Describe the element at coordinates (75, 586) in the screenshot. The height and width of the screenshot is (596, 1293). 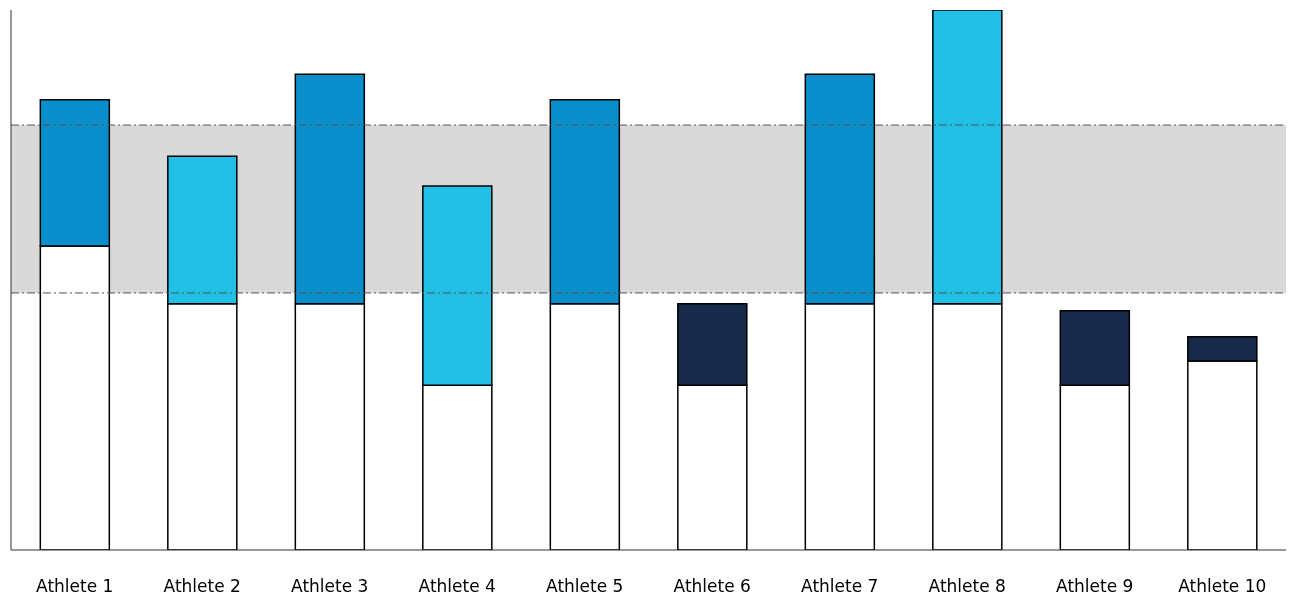
I see `x-tick-label: Athlete 1` at that location.